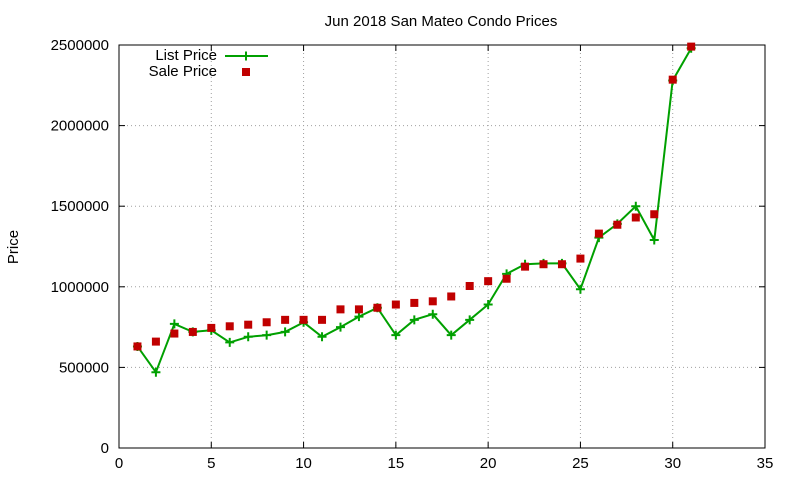 The width and height of the screenshot is (800, 480). What do you see at coordinates (80, 126) in the screenshot?
I see `y-tick-label: 2000000` at bounding box center [80, 126].